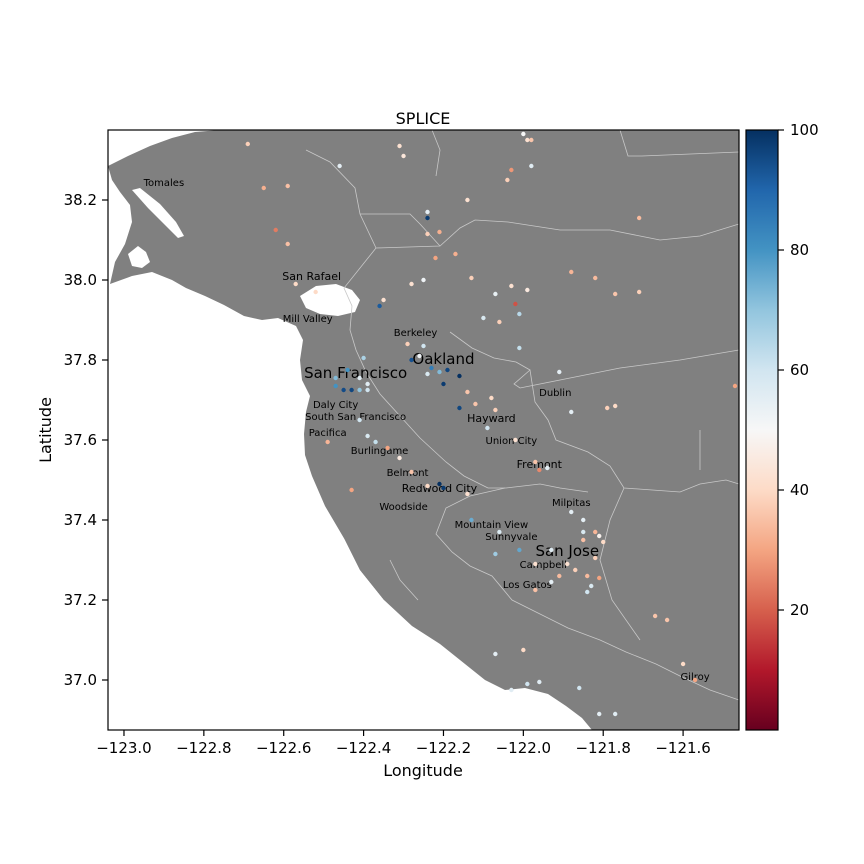 The height and width of the screenshot is (864, 864). I want to click on city-label: Mill Valley, so click(308, 319).